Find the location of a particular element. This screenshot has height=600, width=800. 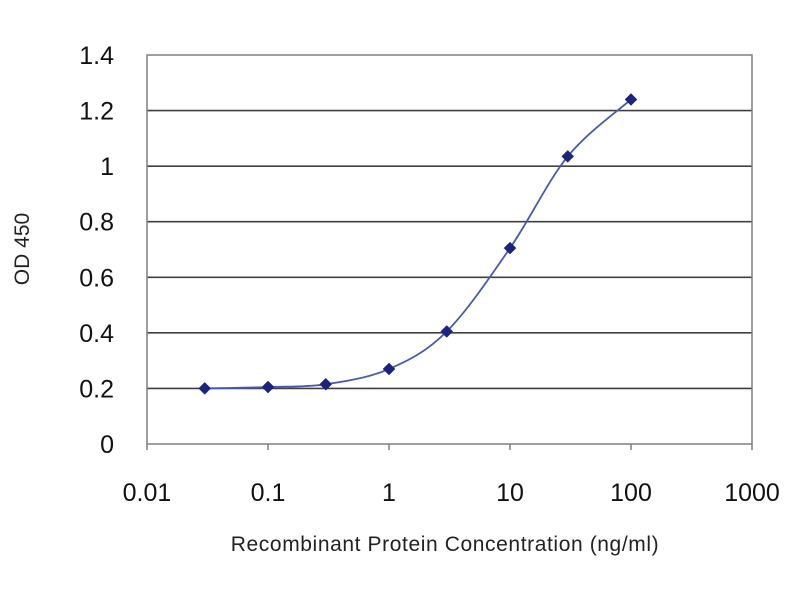

y-tick-labels: 0 0.2 0.4 0.6 0.8 1 1.2 1.4 is located at coordinates (96, 250).